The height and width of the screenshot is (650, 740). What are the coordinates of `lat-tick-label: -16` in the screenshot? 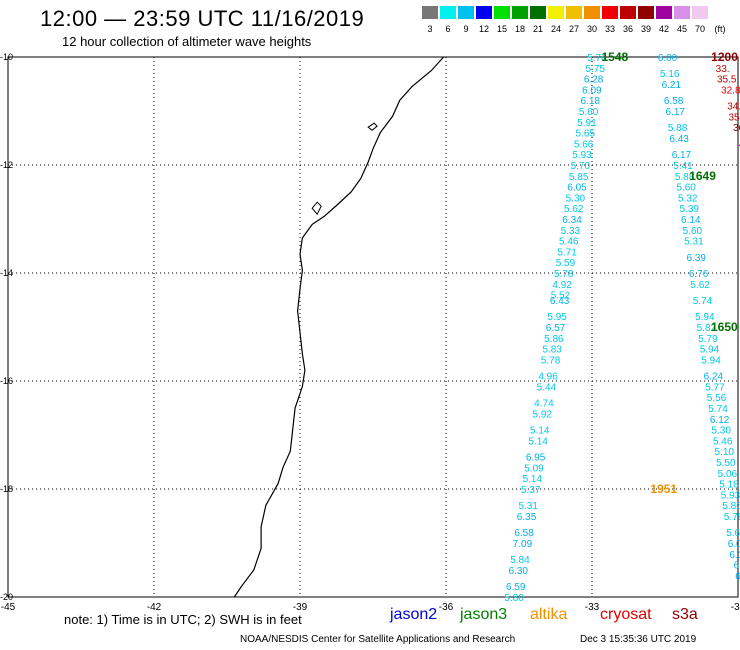 It's located at (6, 381).